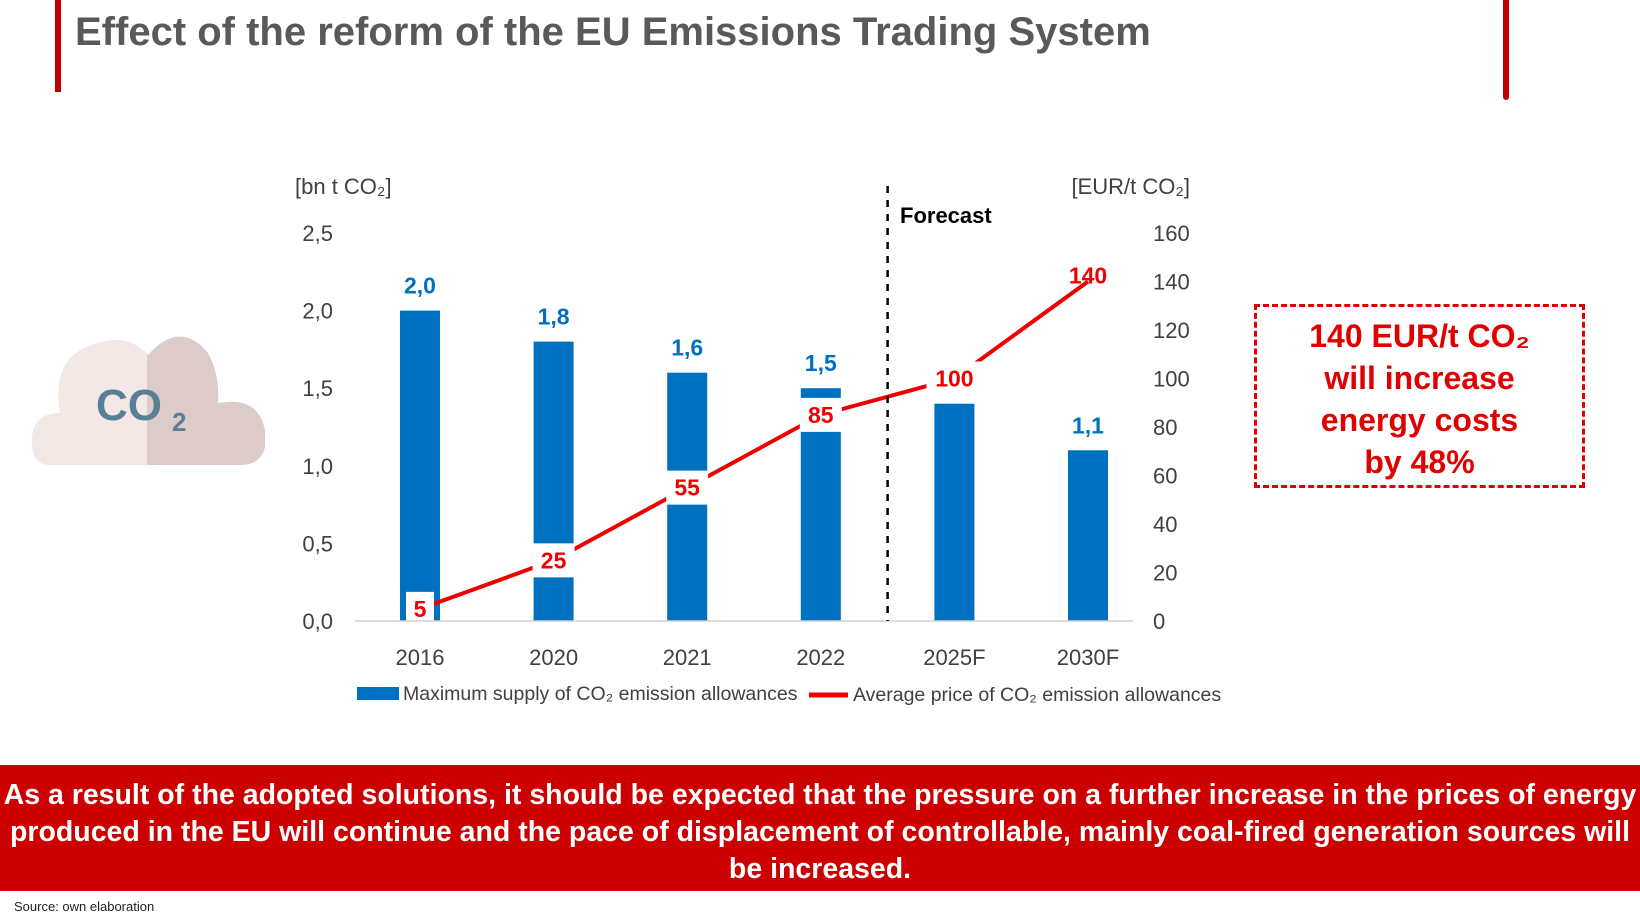 Image resolution: width=1640 pixels, height=920 pixels. I want to click on point-value-label: 55, so click(687, 488).